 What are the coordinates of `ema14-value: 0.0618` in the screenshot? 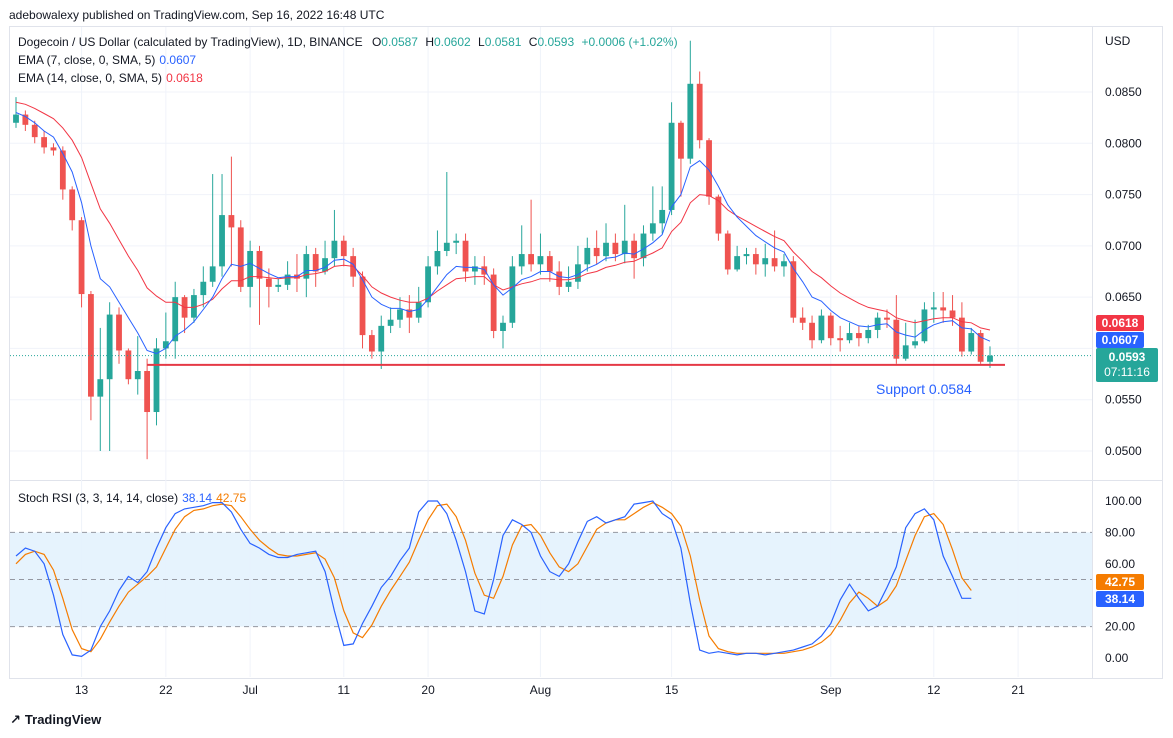 It's located at (184, 78).